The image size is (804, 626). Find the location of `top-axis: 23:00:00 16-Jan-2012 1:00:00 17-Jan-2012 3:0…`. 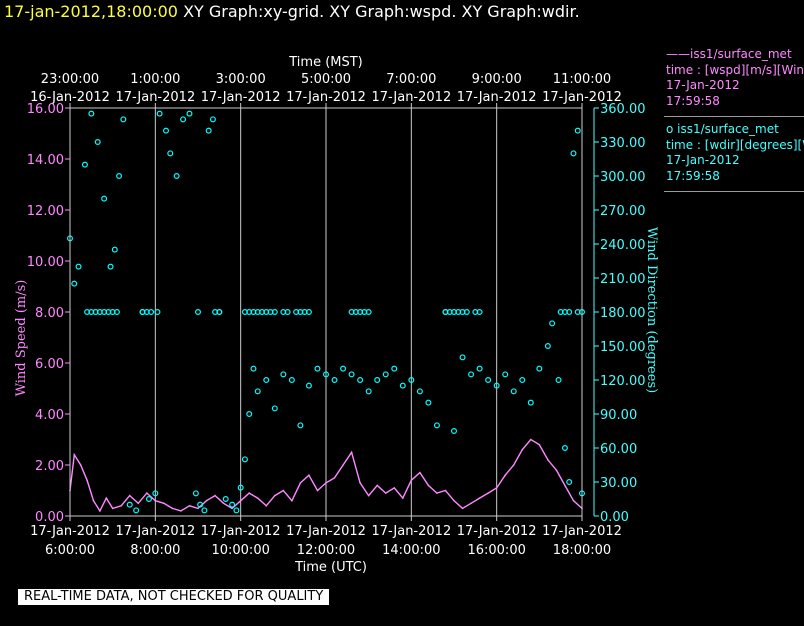

top-axis: 23:00:00 16-Jan-2012 1:00:00 17-Jan-2012 3:0… is located at coordinates (326, 90).